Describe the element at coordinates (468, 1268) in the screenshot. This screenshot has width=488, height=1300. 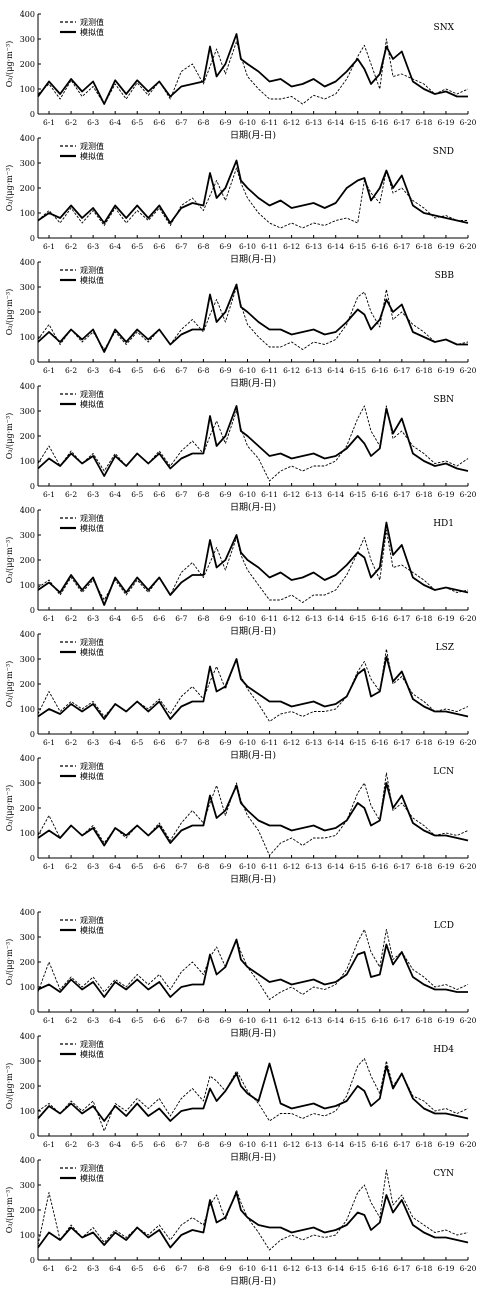
I see `x-tick-label: 6-20` at that location.